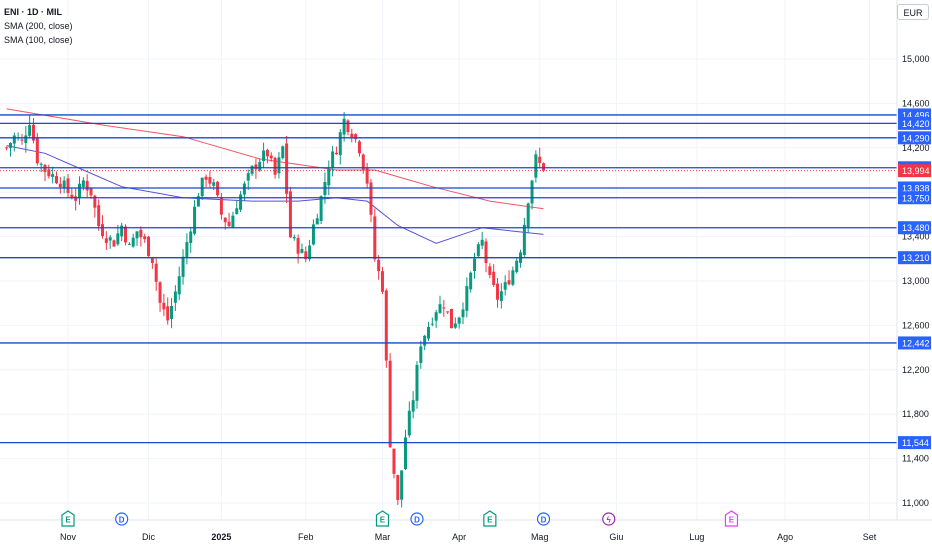 This screenshot has width=932, height=555. I want to click on level-label-text: 14,420, so click(916, 124).